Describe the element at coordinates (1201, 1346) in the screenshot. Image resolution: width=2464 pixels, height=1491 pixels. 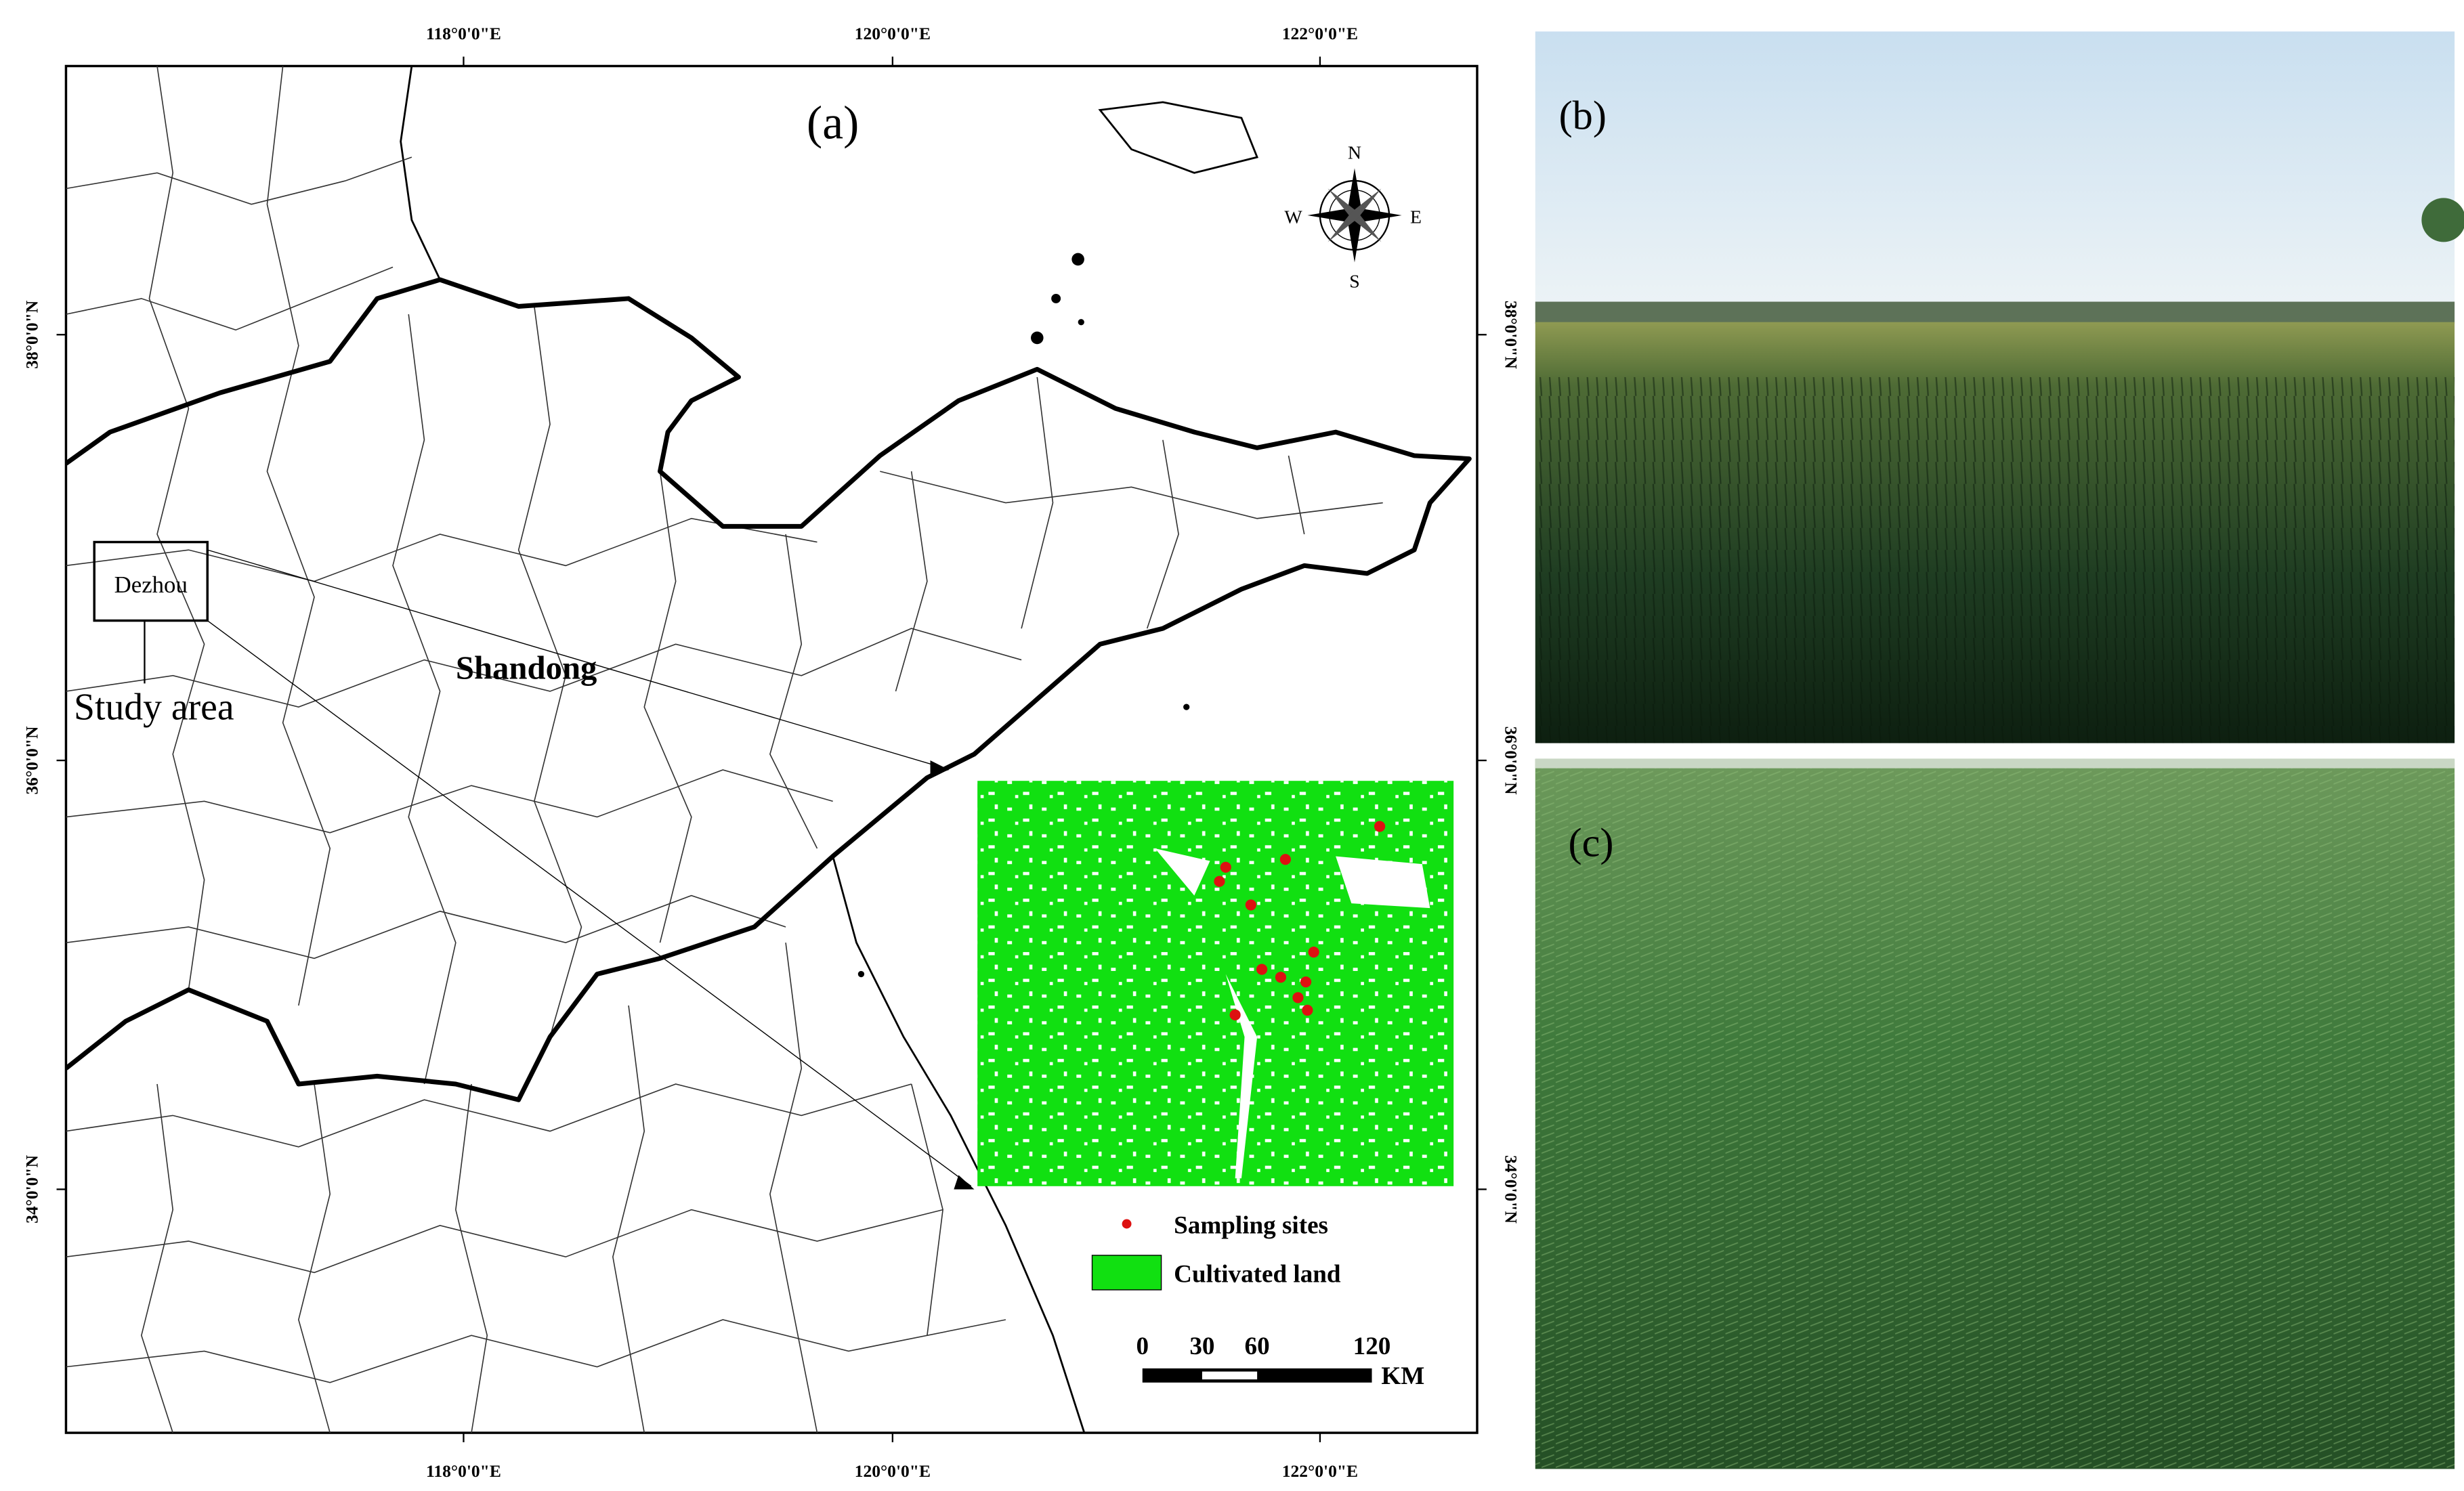
I see `scale-label: 30` at that location.